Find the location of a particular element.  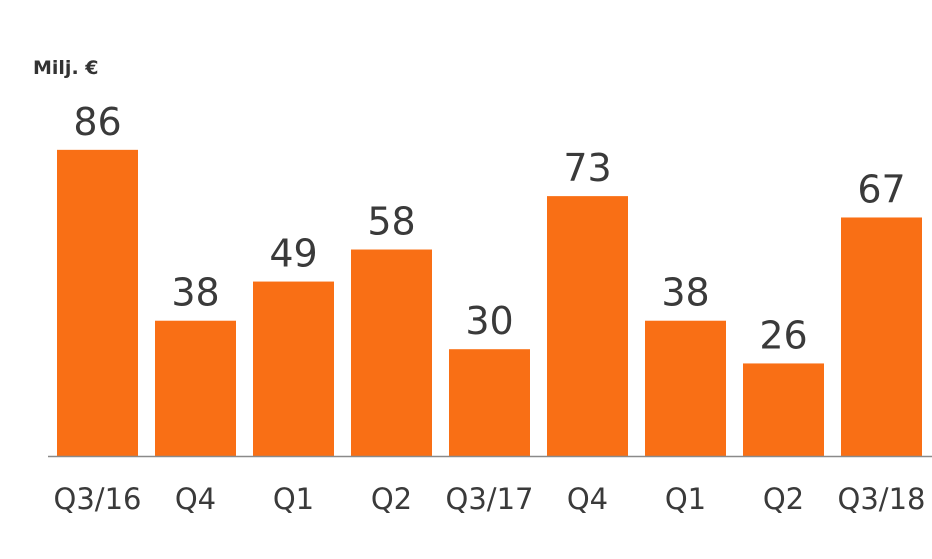

unit-label: Milj. € is located at coordinates (66, 68).